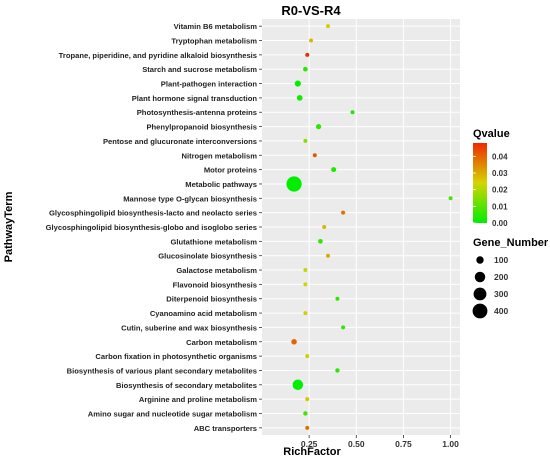 This screenshot has height=460, width=550. Describe the element at coordinates (450, 444) in the screenshot. I see `x-tick-label: 1.00` at that location.